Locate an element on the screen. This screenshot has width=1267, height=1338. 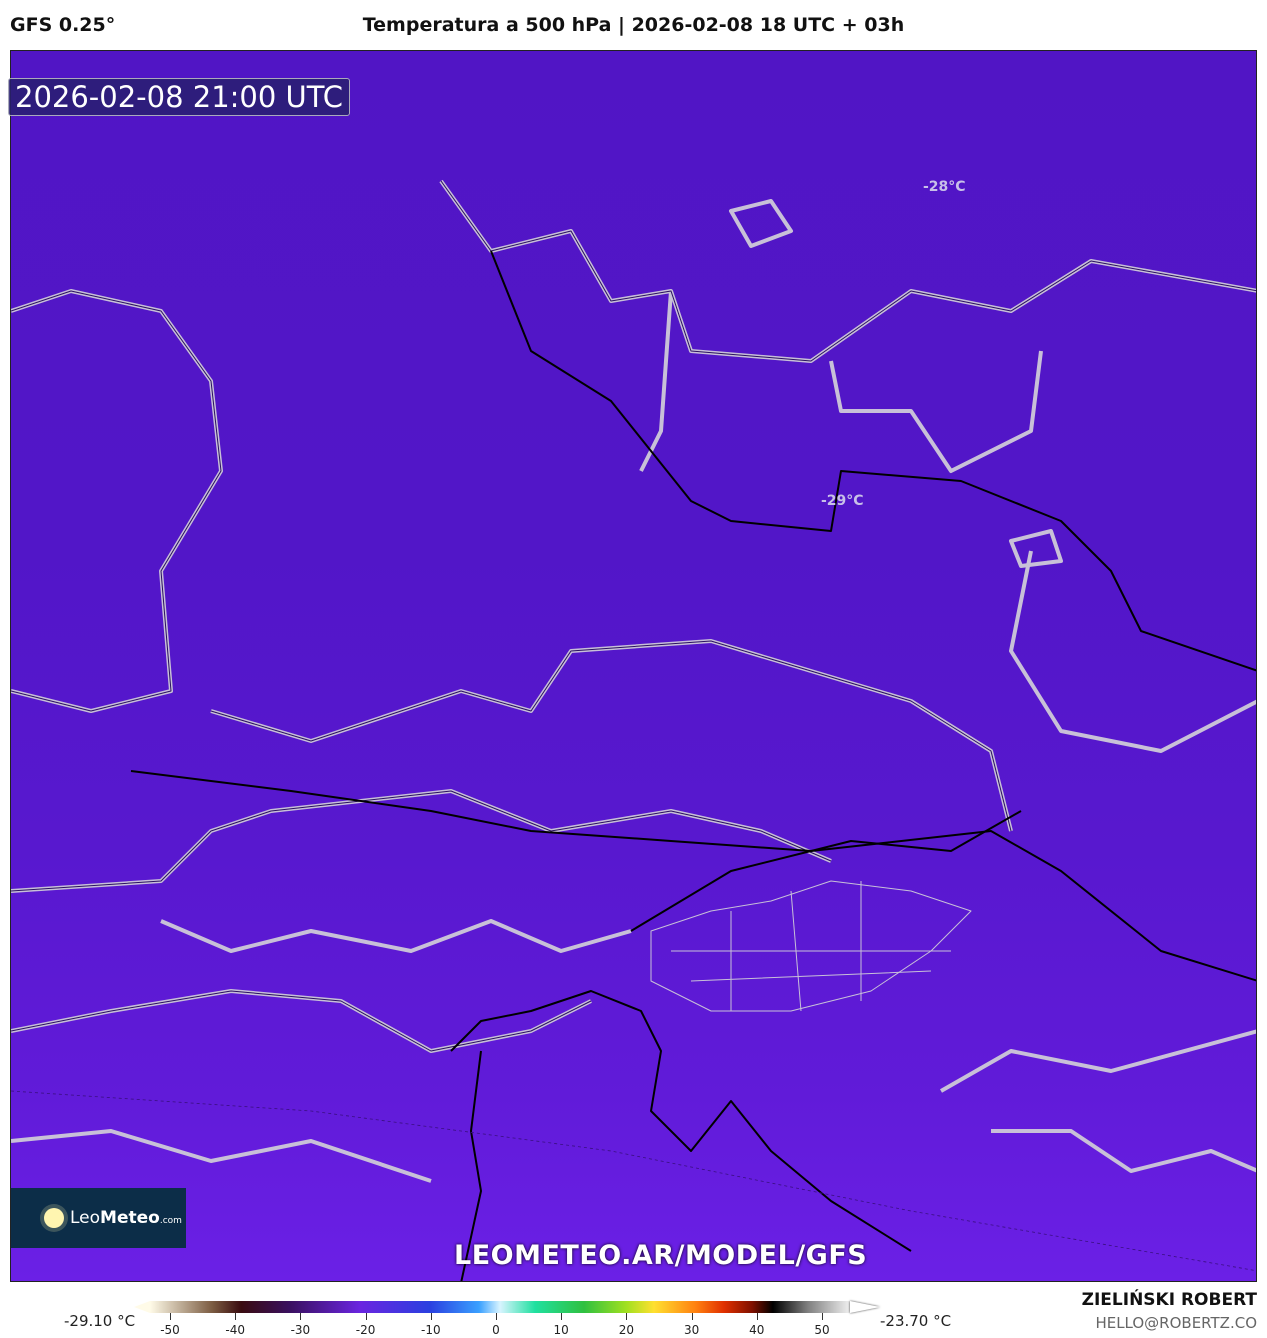
colorbar is located at coordinates (500, 1307).